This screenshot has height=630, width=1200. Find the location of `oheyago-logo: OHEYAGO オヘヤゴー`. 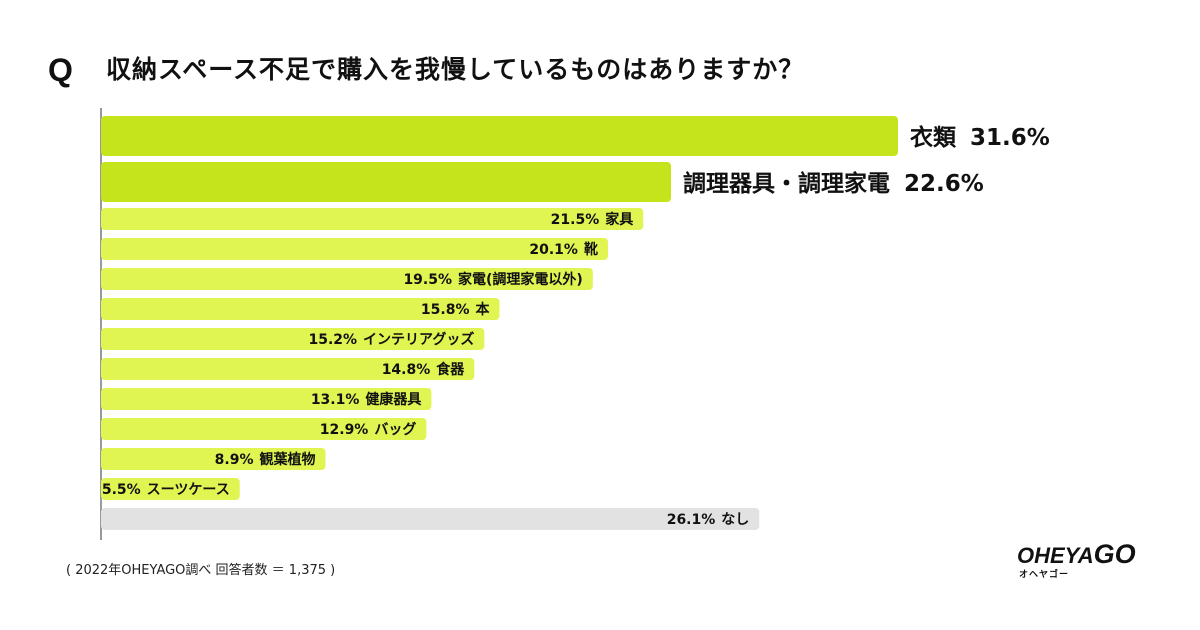

oheyago-logo: OHEYAGO オヘヤゴー is located at coordinates (1087, 566).